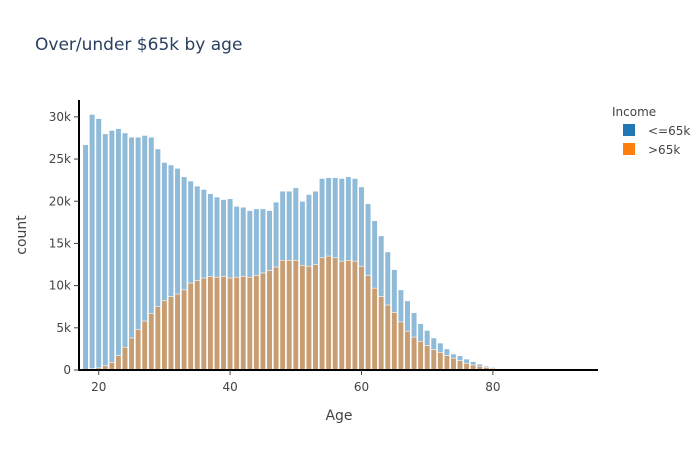 The image size is (700, 450). I want to click on legend: Income <=65k >65k, so click(651, 131).